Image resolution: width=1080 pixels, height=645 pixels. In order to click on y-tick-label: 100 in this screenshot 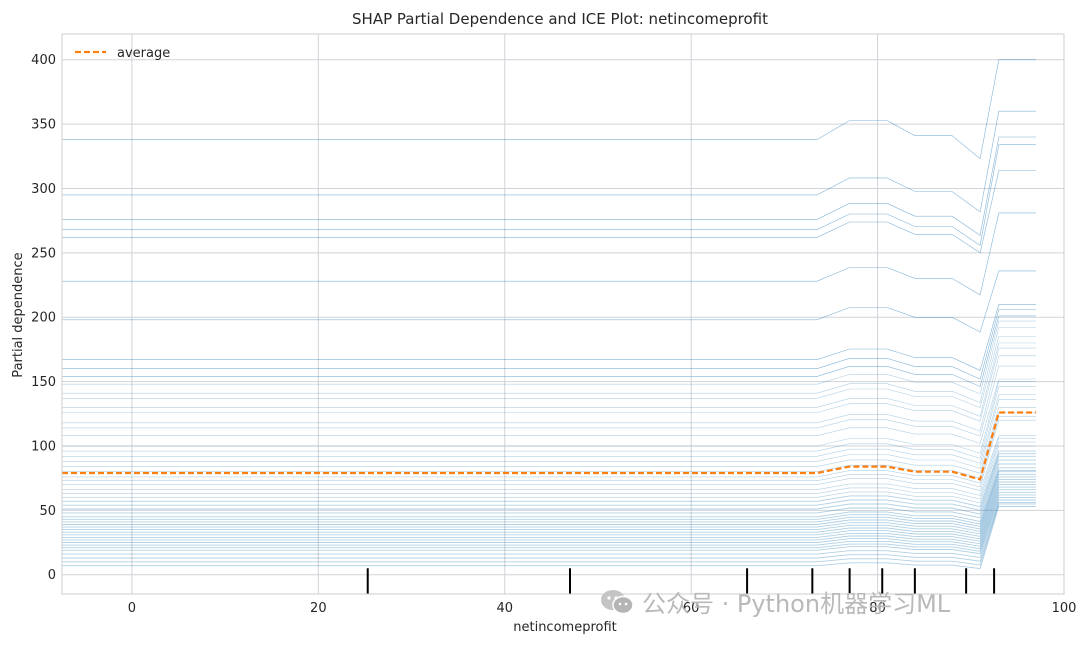, I will do `click(43, 446)`.